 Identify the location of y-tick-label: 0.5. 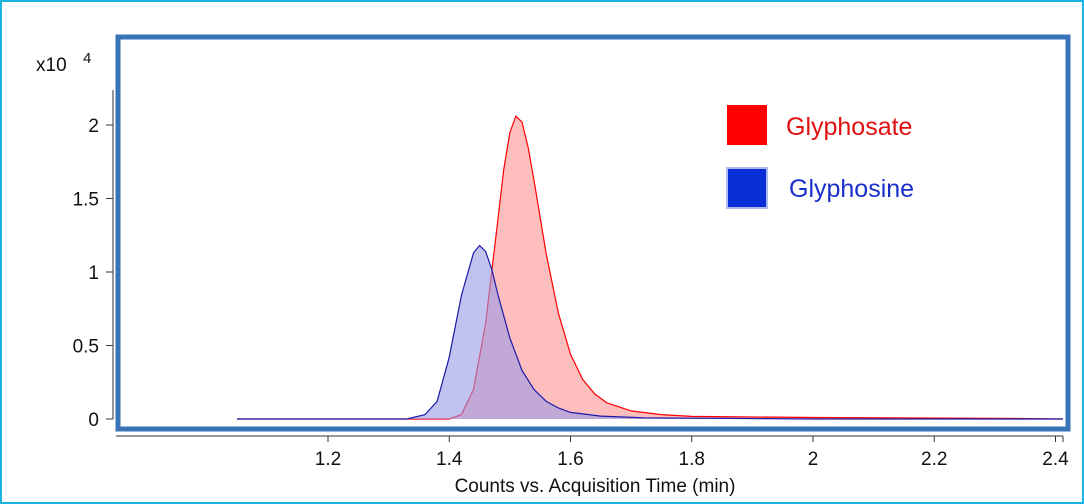
(86, 347).